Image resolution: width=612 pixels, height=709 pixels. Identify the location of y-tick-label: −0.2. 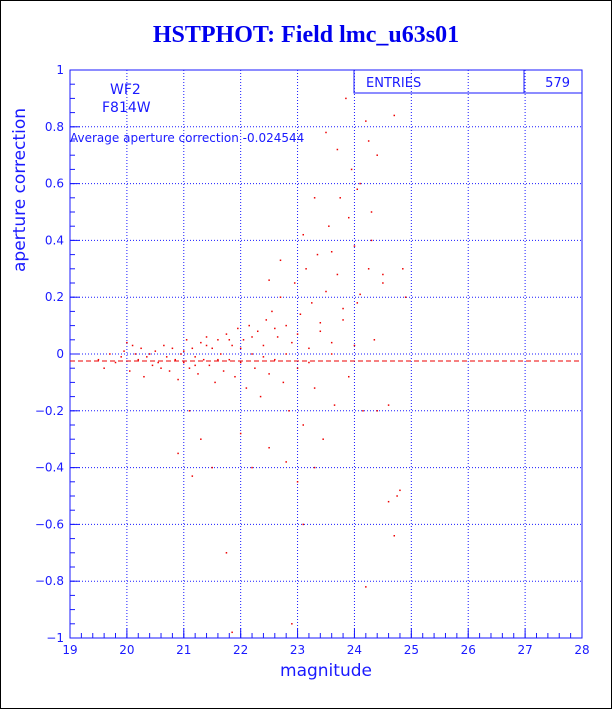
(49, 411).